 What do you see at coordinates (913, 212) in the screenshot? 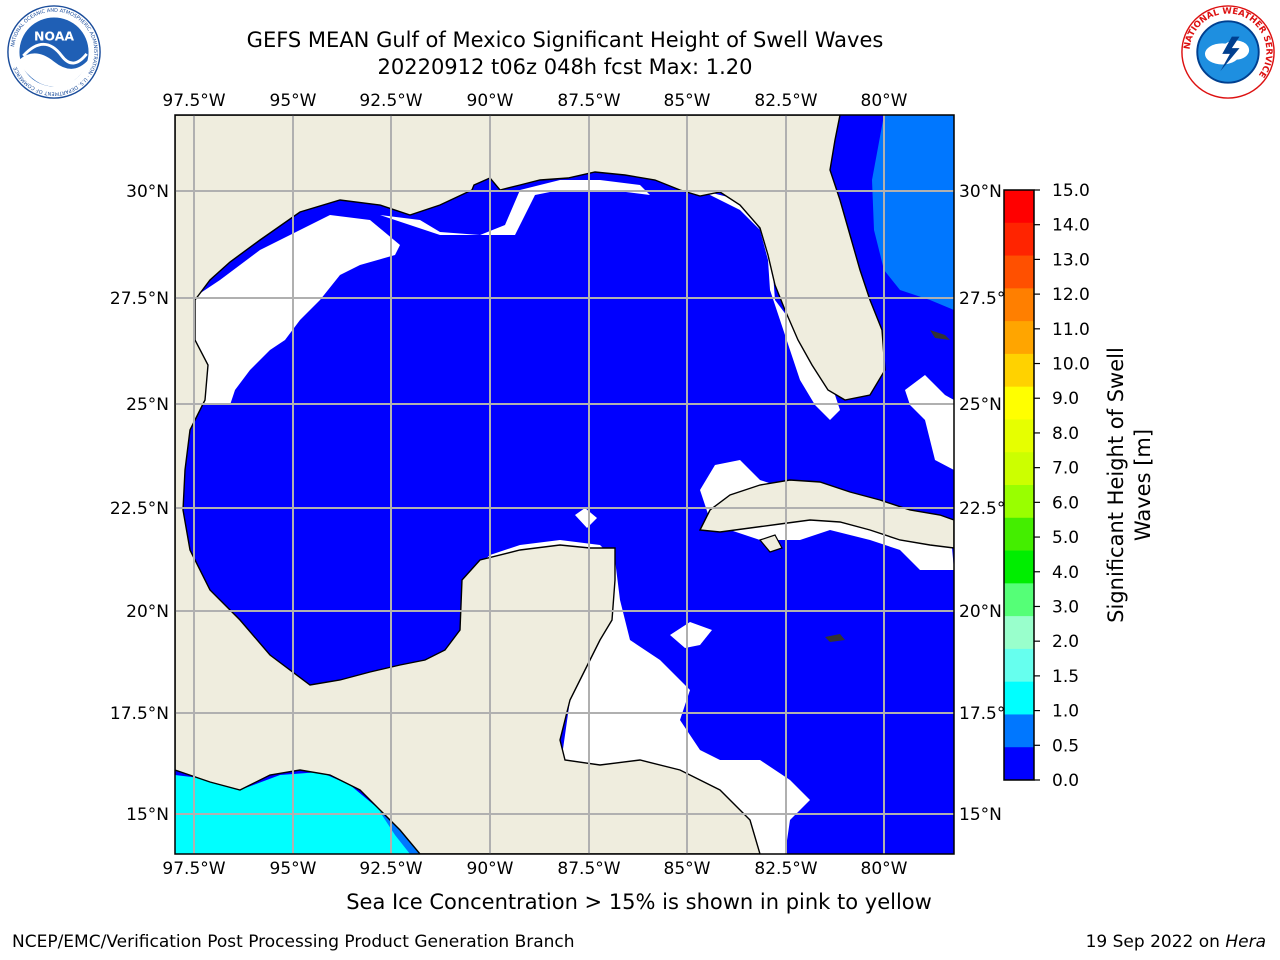
I see `atlantic-swell-field` at bounding box center [913, 212].